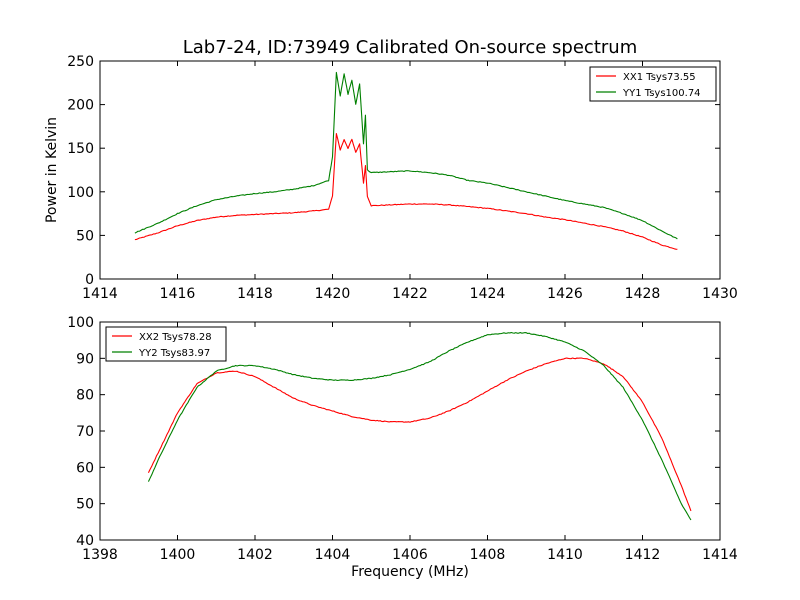 The image size is (800, 600). Describe the element at coordinates (85, 468) in the screenshot. I see `y-tick-label: 60` at that location.